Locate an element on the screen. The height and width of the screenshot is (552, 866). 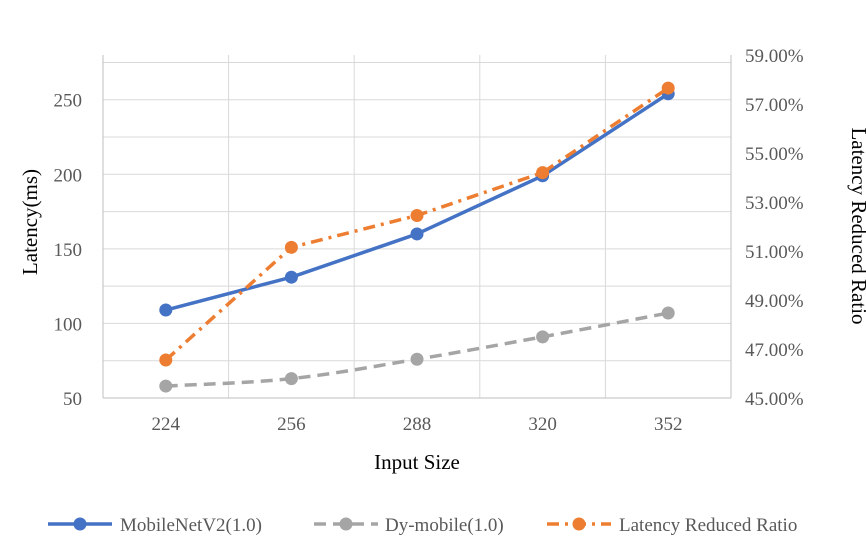
x-axis-title: Input Size is located at coordinates (417, 462).